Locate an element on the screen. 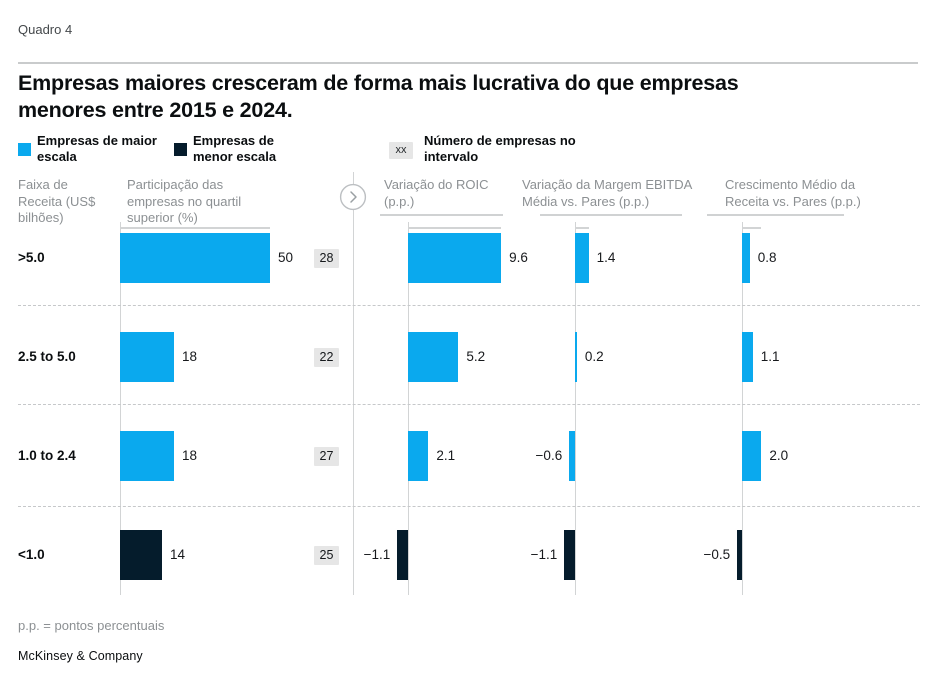 This screenshot has height=689, width=936. legend-count-badge: xx is located at coordinates (401, 150).